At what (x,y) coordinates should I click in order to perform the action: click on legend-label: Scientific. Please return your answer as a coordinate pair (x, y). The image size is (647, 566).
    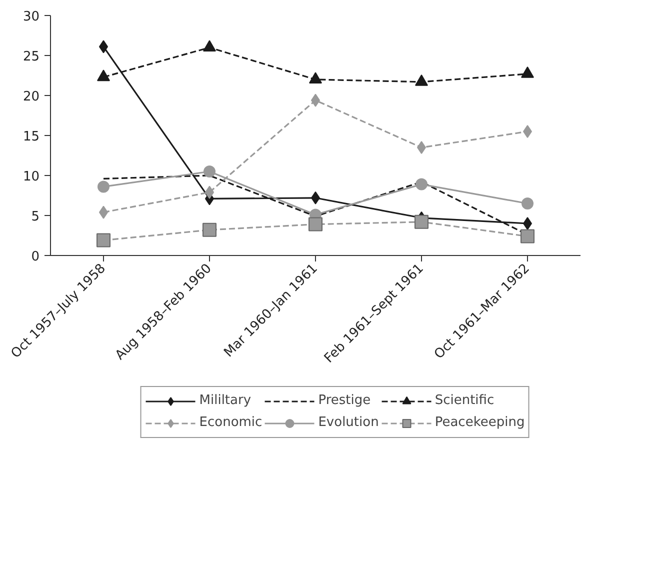
    Looking at the image, I should click on (464, 400).